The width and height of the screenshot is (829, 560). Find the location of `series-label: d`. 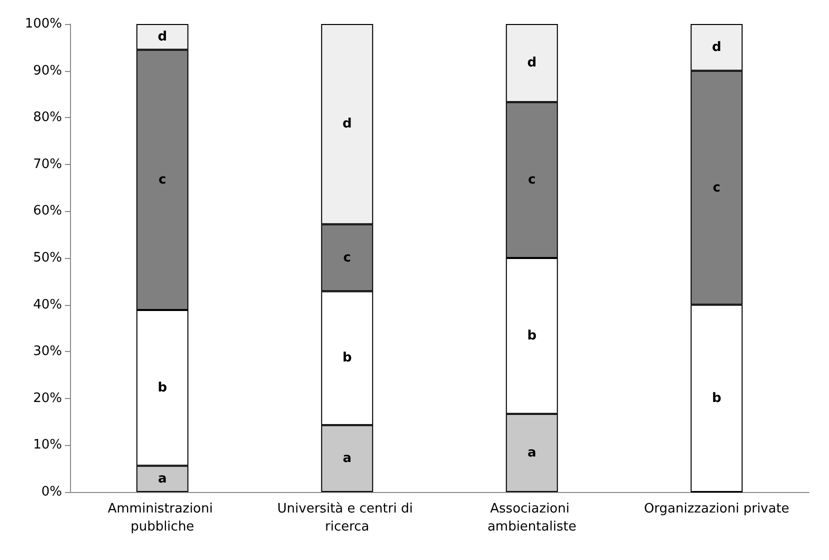

series-label: d is located at coordinates (163, 36).